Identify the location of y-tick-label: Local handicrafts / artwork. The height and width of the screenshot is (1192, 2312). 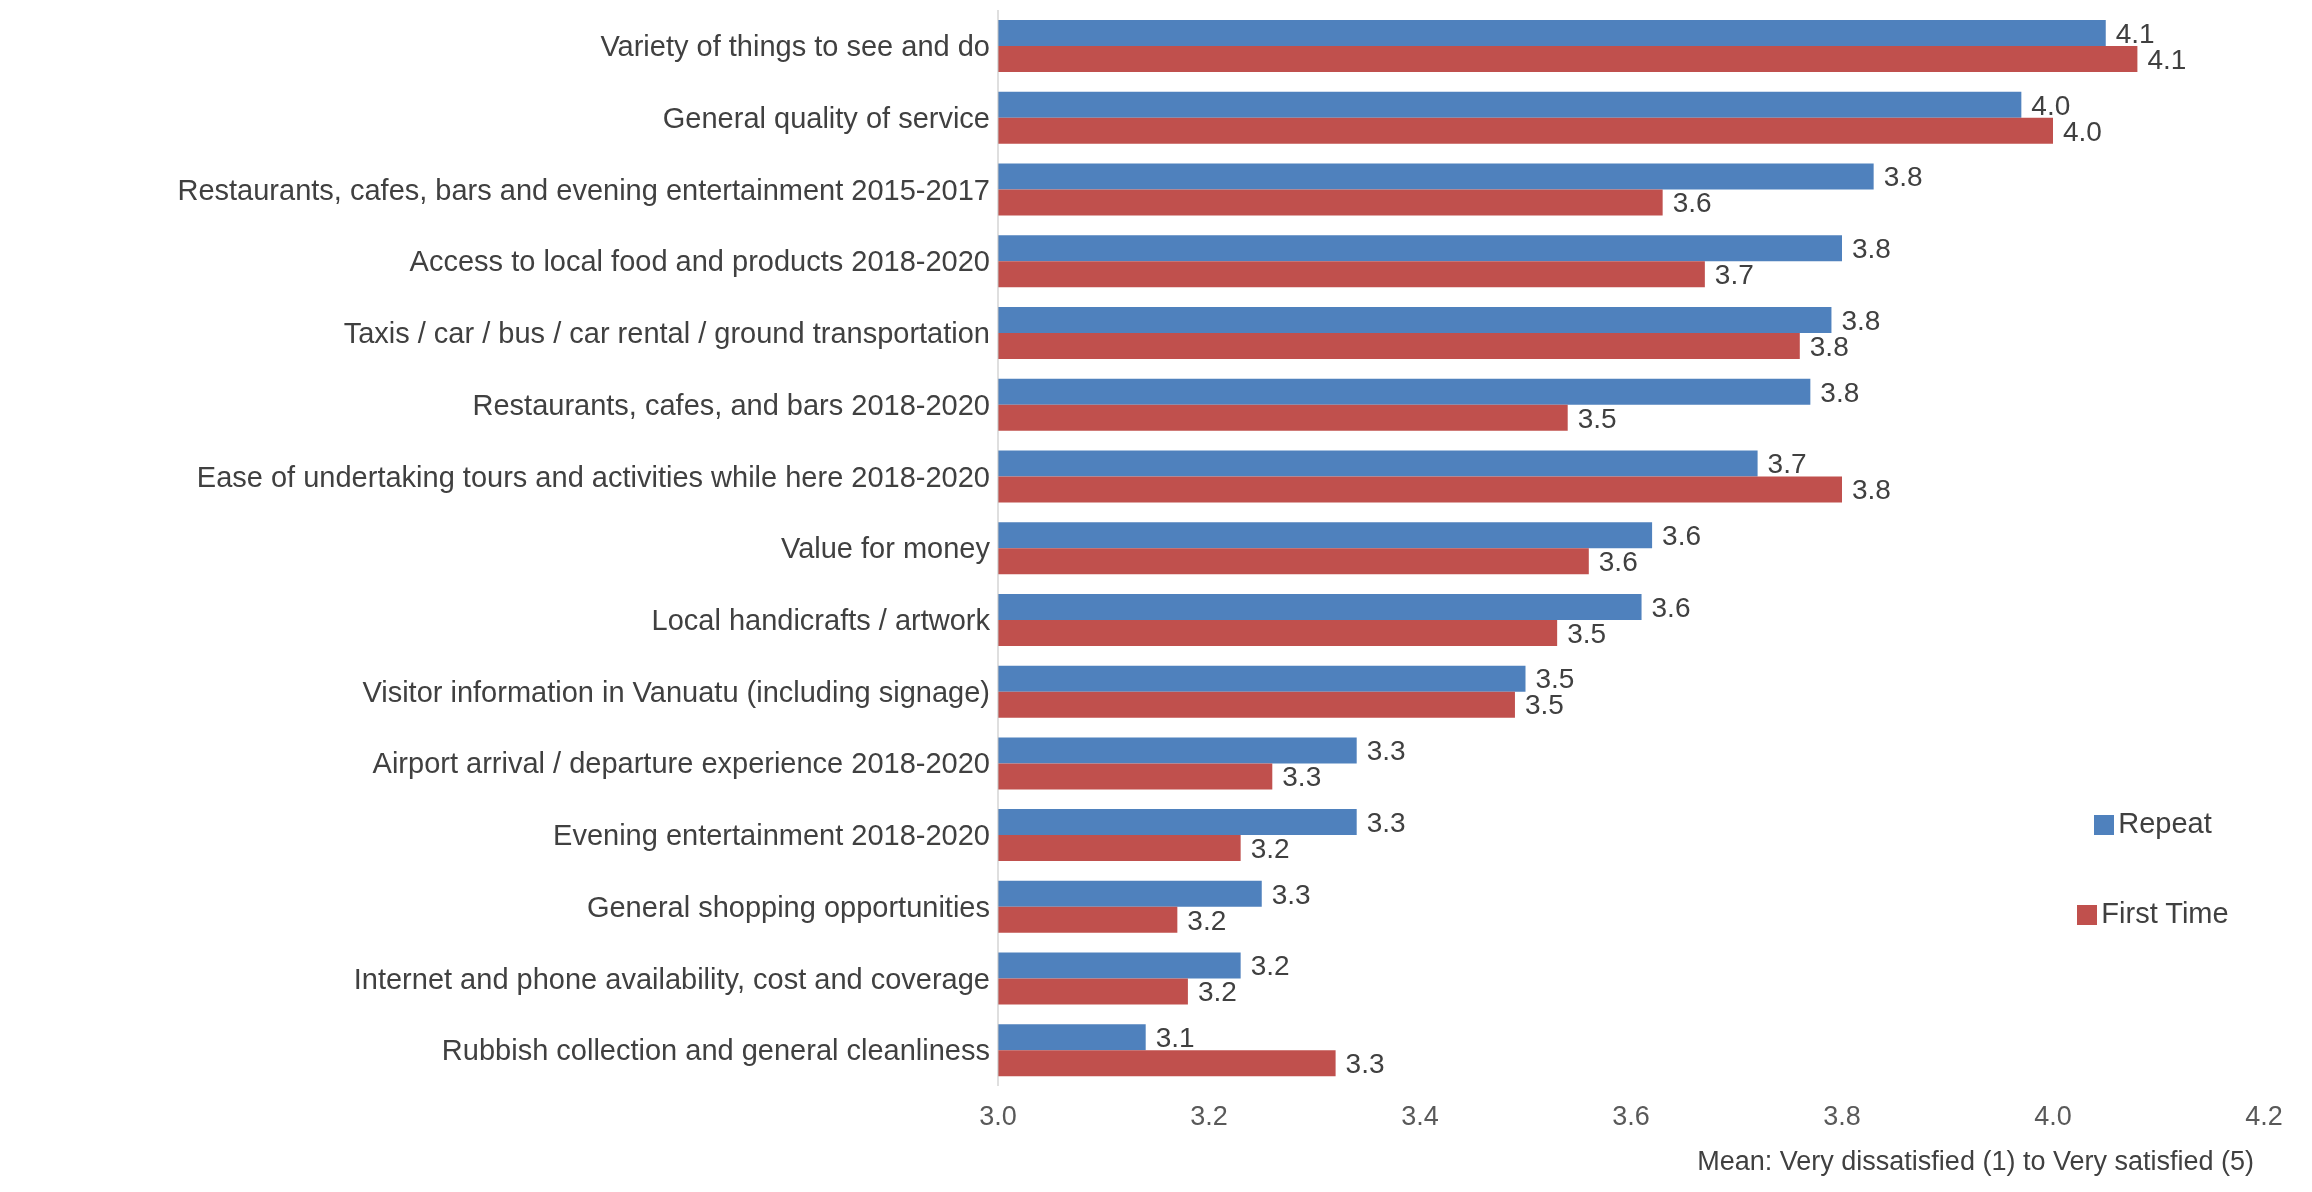
(821, 620).